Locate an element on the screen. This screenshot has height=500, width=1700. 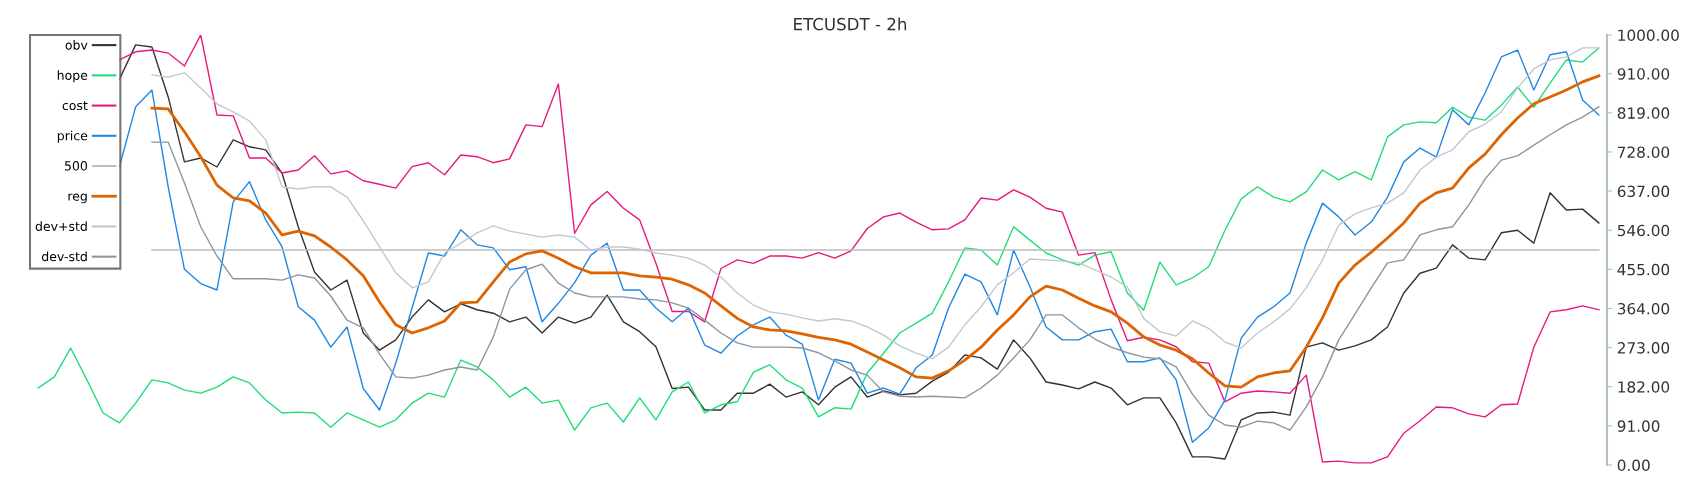
y-tick-label: 455.00 is located at coordinates (1643, 269).